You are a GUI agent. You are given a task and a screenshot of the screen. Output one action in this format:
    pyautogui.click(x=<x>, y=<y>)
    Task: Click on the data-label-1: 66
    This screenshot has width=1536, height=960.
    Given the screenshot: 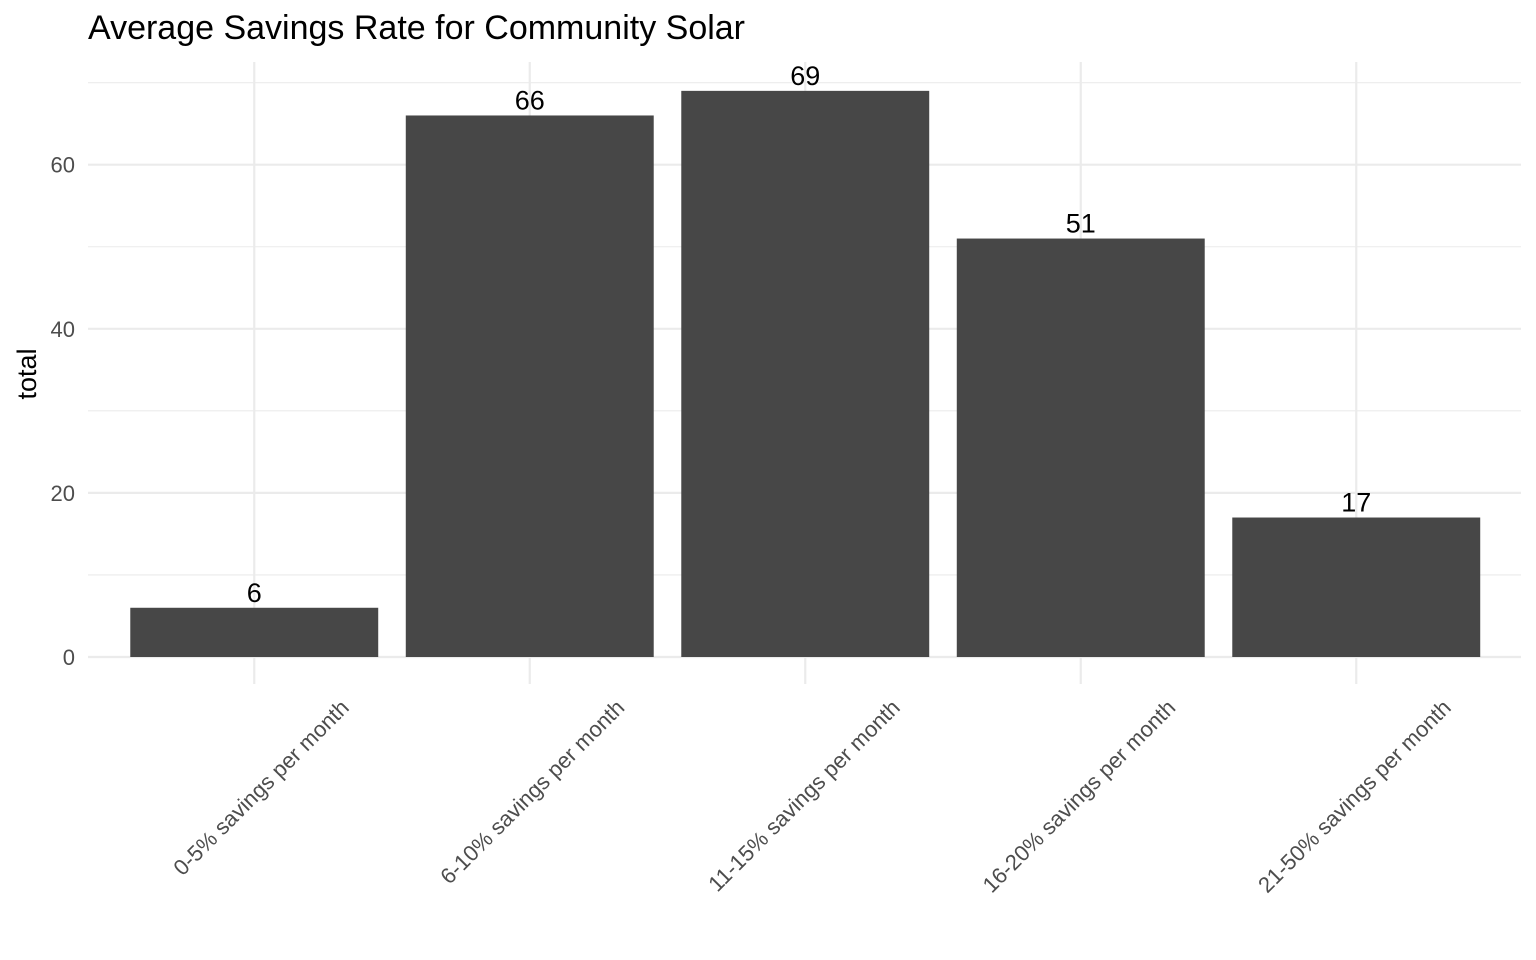 What is the action you would take?
    pyautogui.click(x=530, y=100)
    